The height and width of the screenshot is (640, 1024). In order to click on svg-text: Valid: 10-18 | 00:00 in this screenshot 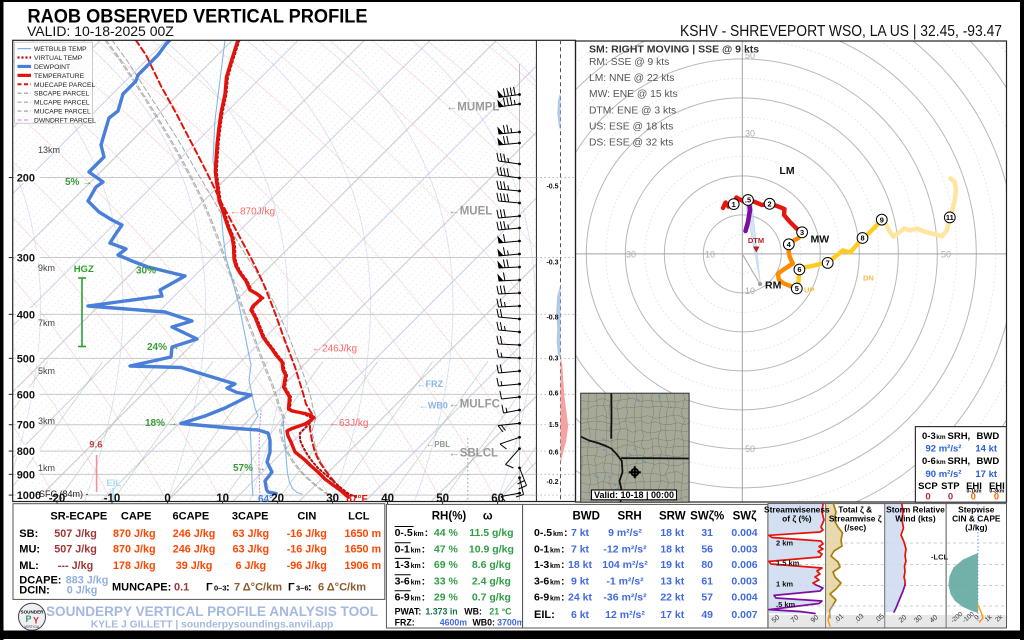, I will do `click(634, 495)`.